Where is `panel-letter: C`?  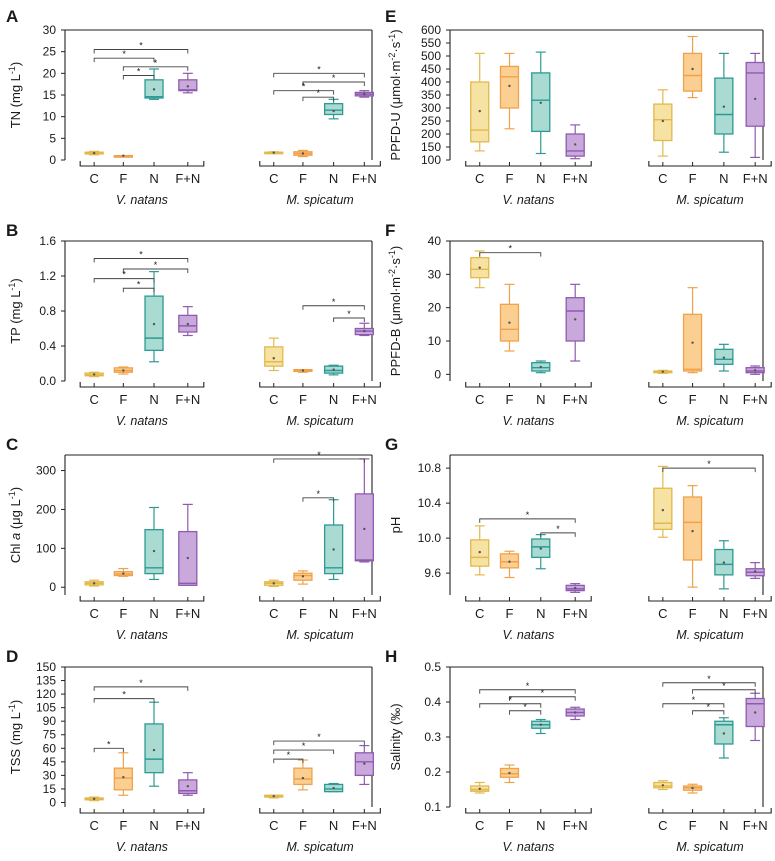
panel-letter: C is located at coordinates (12, 444).